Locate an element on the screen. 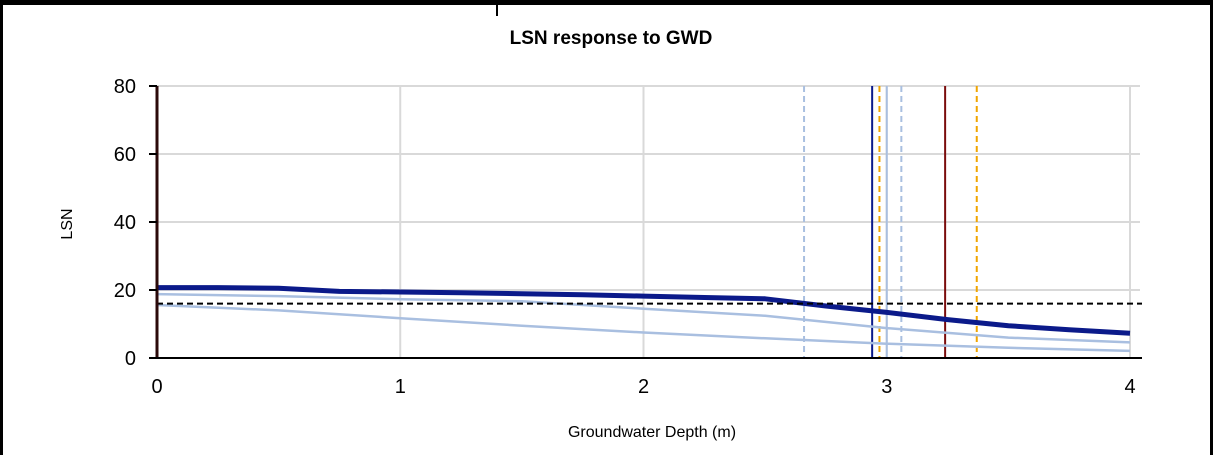 The image size is (1213, 455). y-tick-label: 40 is located at coordinates (125, 223).